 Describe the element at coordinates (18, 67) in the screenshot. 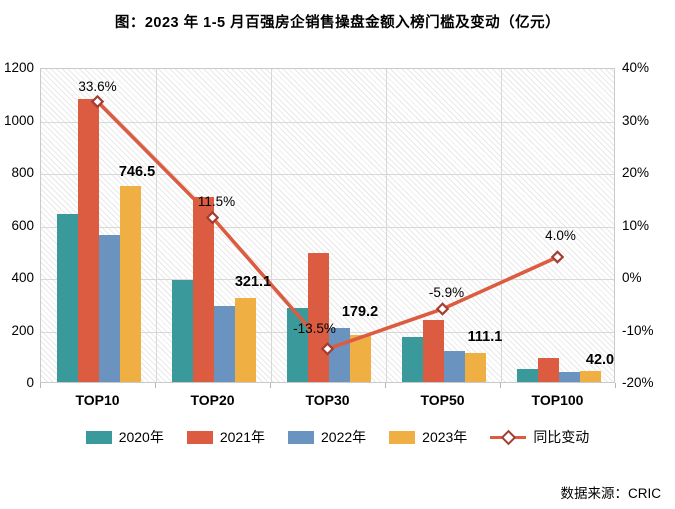

I see `y-axis-left-tick-label: 1200` at that location.